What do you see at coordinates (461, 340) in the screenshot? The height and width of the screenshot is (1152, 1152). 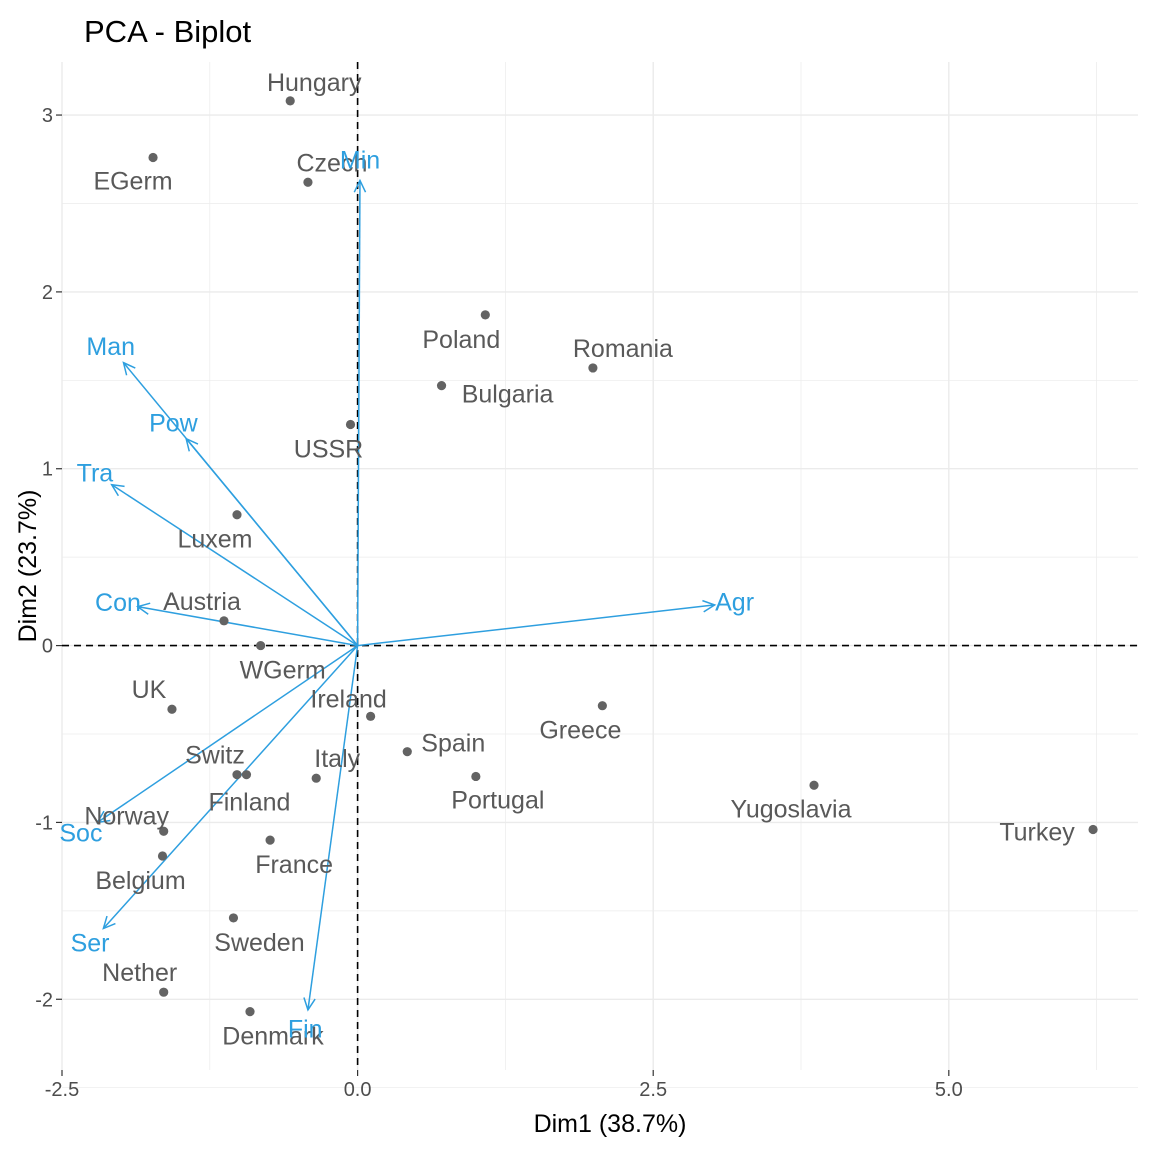 I see `individual-label-poland: Poland` at bounding box center [461, 340].